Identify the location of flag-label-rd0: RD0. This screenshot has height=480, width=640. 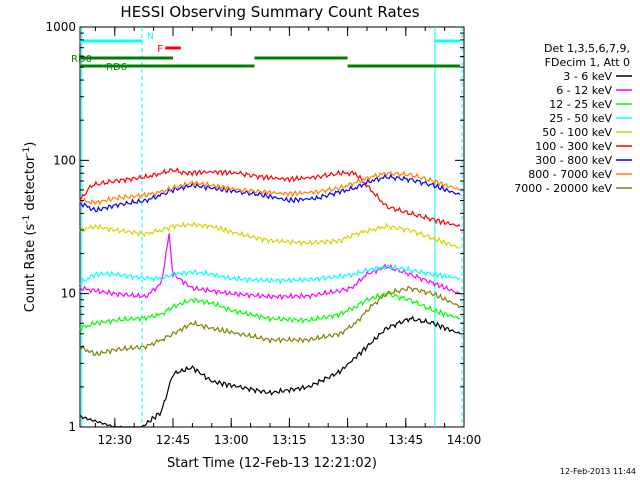
(81, 59).